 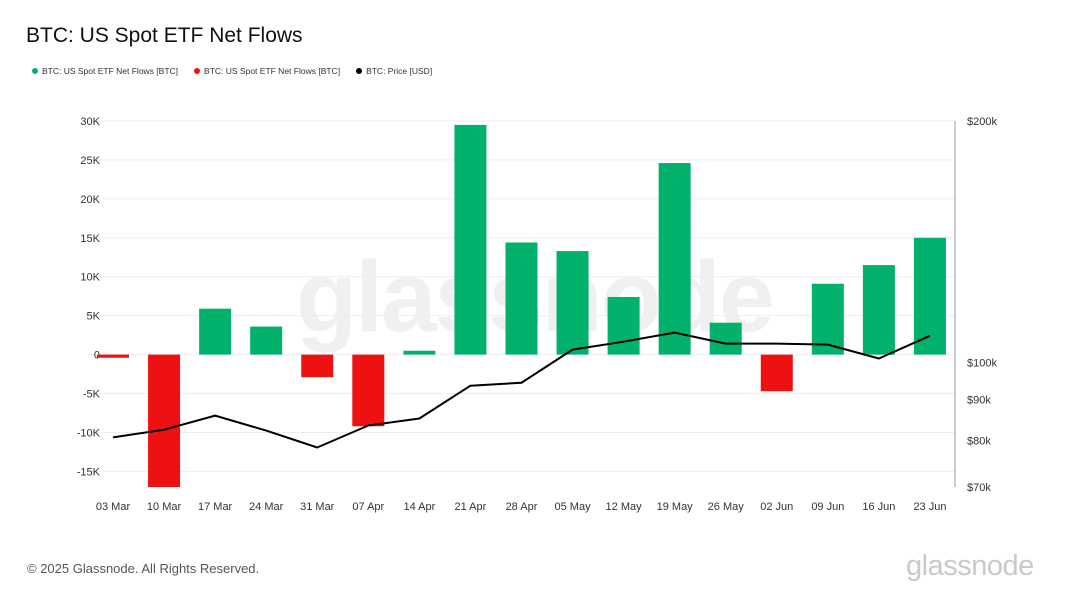 What do you see at coordinates (215, 507) in the screenshot?
I see `x-tick-label: 17 Mar` at bounding box center [215, 507].